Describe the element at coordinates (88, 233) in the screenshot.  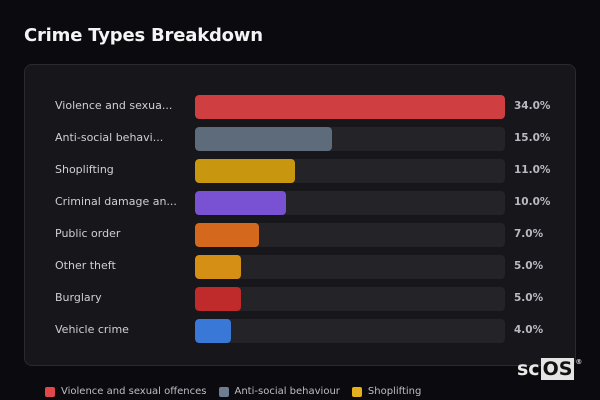
I see `bar-label: Public order` at that location.